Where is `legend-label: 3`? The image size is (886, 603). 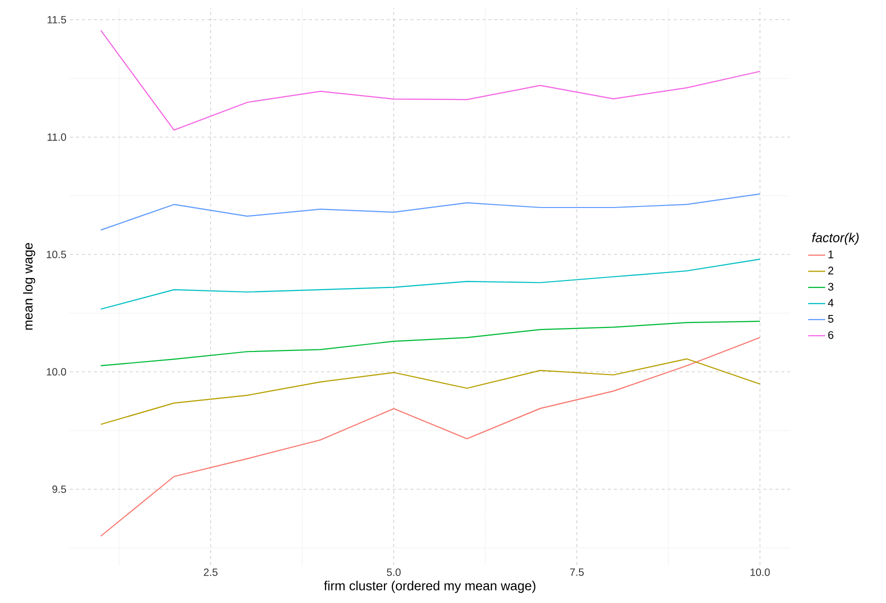
legend-label: 3 is located at coordinates (831, 286).